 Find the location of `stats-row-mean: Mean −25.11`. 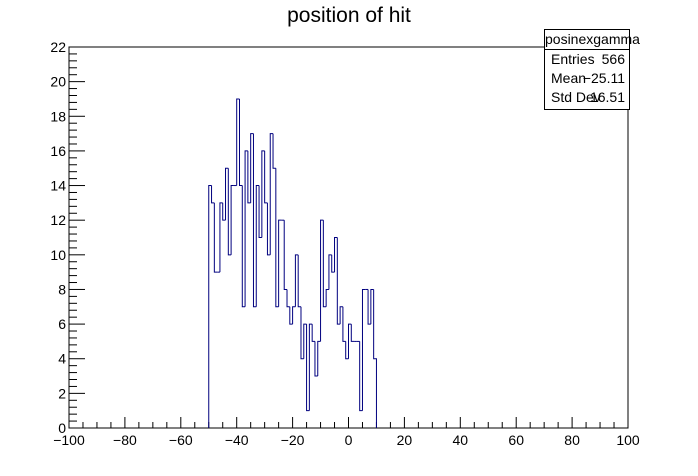

stats-row-mean: Mean −25.11 is located at coordinates (587, 78).